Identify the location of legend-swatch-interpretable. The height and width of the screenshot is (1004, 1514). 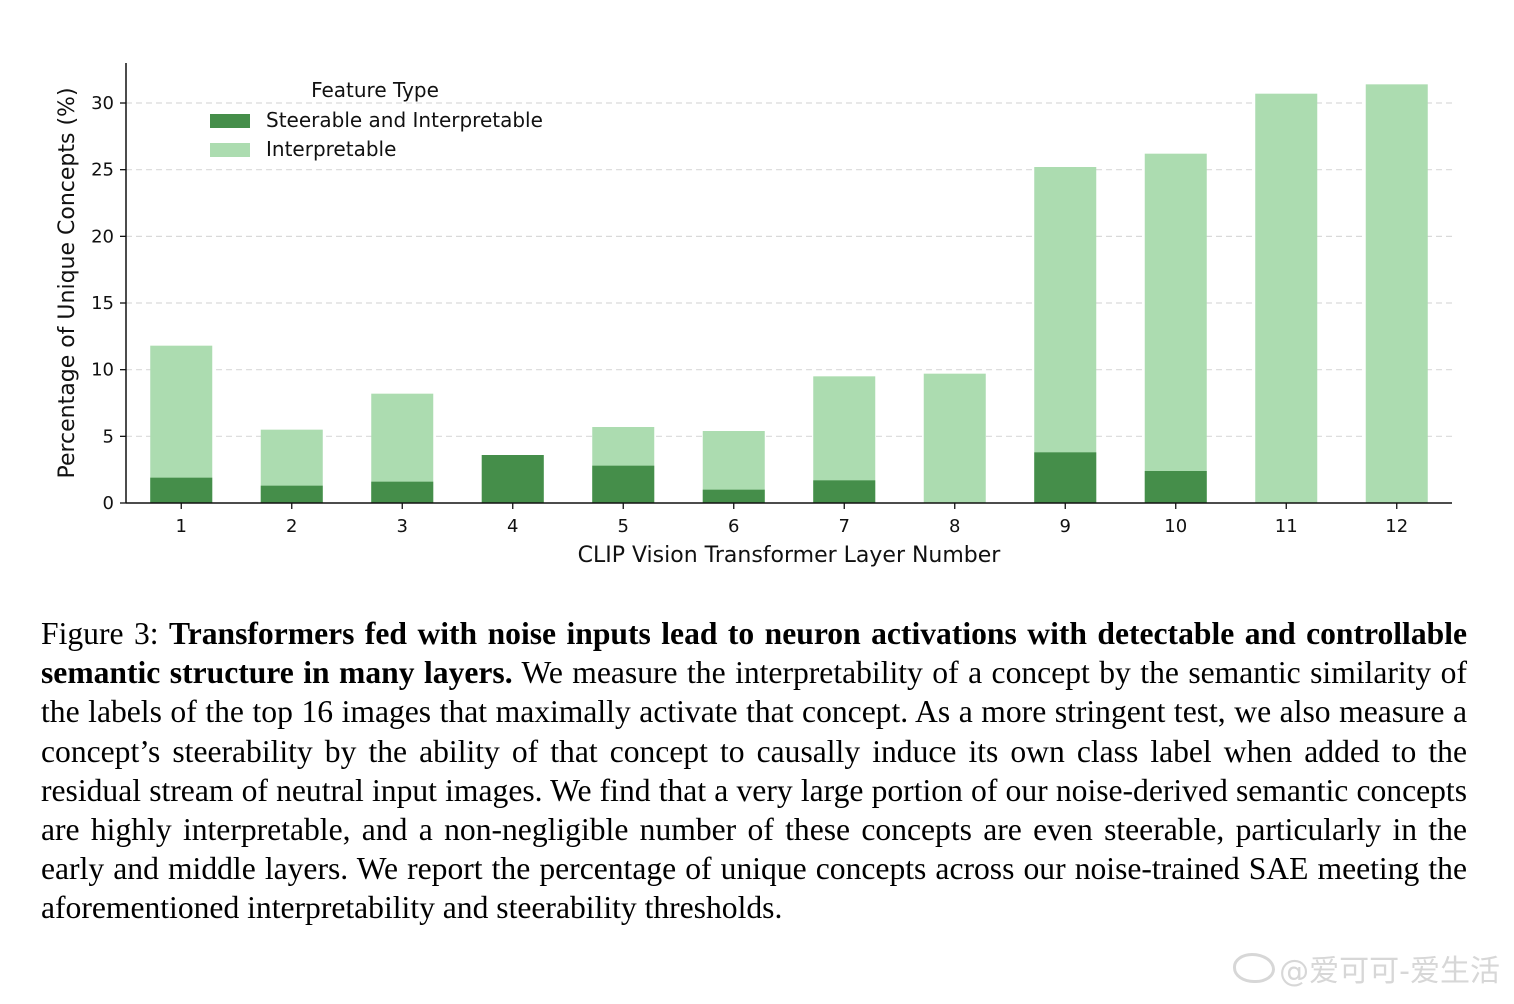
(230, 150).